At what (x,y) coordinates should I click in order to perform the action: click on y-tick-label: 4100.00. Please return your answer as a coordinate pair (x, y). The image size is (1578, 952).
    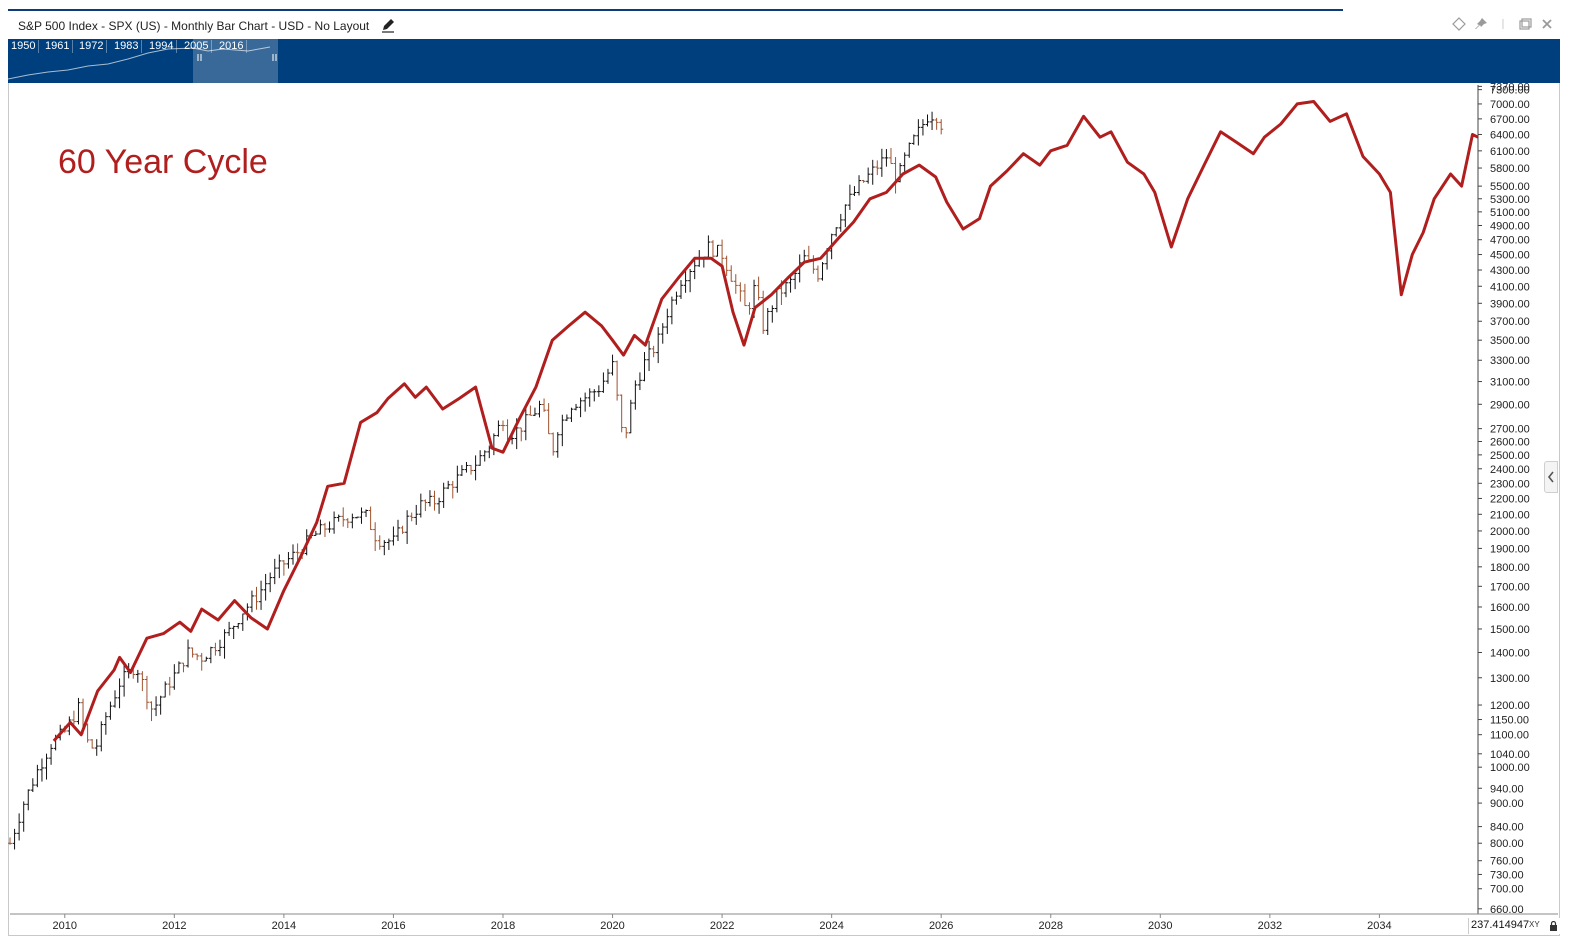
    Looking at the image, I should click on (1510, 287).